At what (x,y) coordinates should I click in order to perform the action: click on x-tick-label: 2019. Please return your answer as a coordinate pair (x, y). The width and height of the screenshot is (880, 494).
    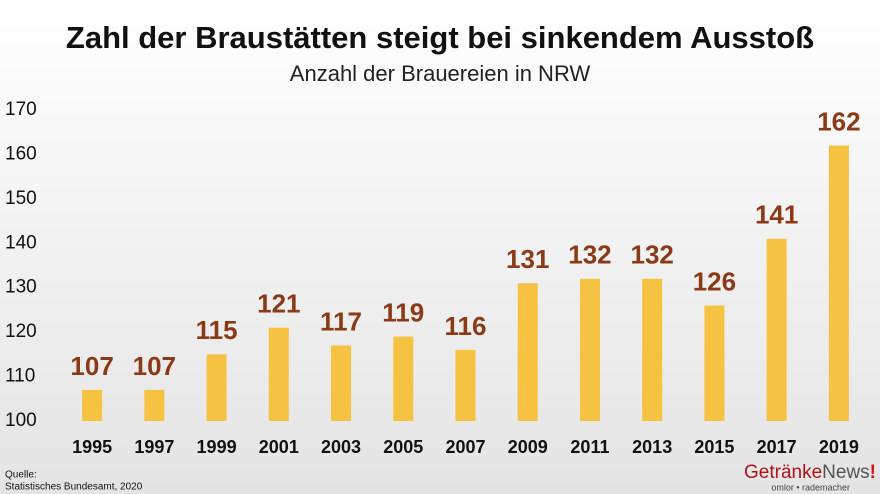
    Looking at the image, I should click on (839, 447).